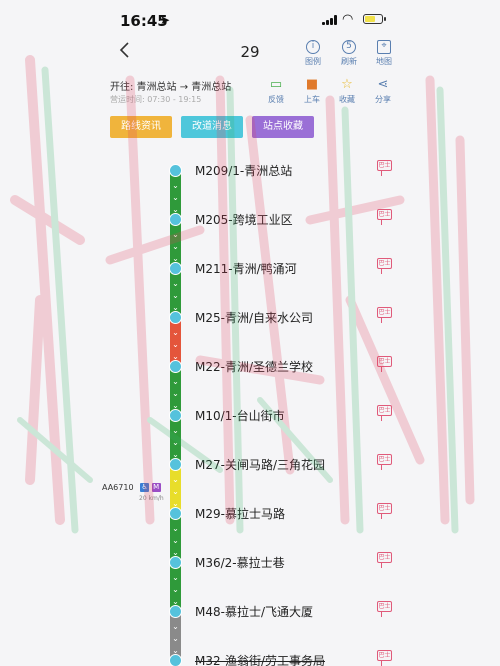  Describe the element at coordinates (384, 61) in the screenshot. I see `map-label: 地图` at that location.